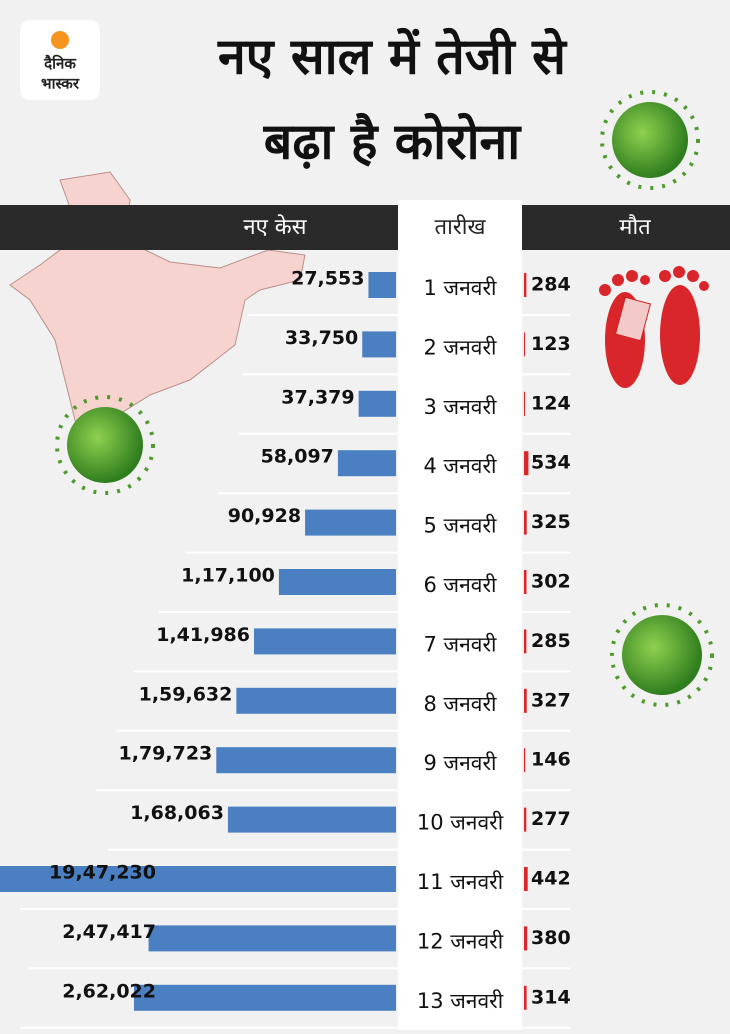 The width and height of the screenshot is (730, 1034). What do you see at coordinates (460, 823) in the screenshot?
I see `date-label: 10 जनवरी` at bounding box center [460, 823].